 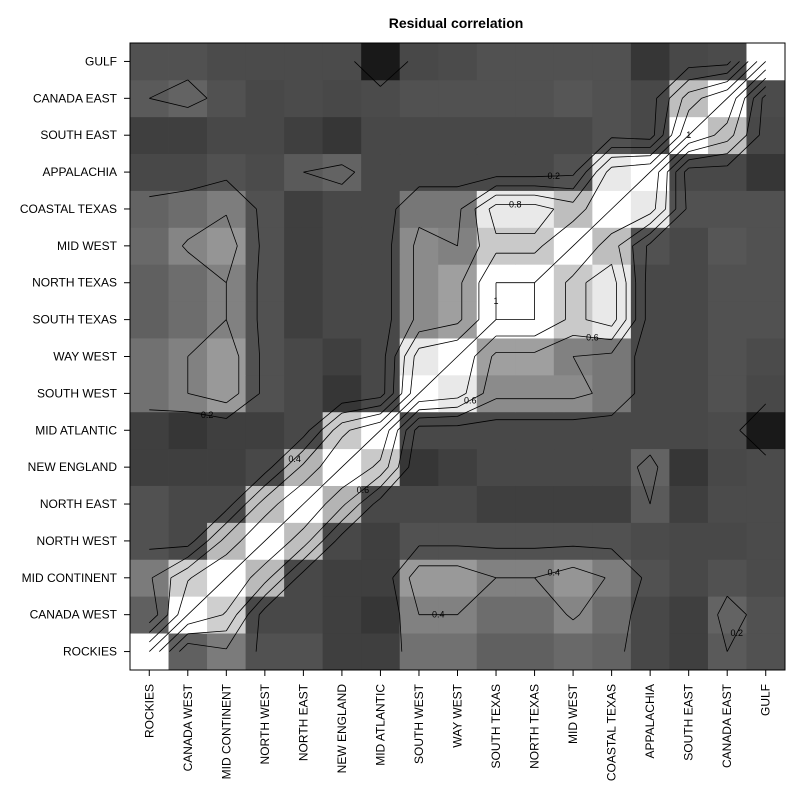 I want to click on x-tick-label: NORTH WEST, so click(x=265, y=723).